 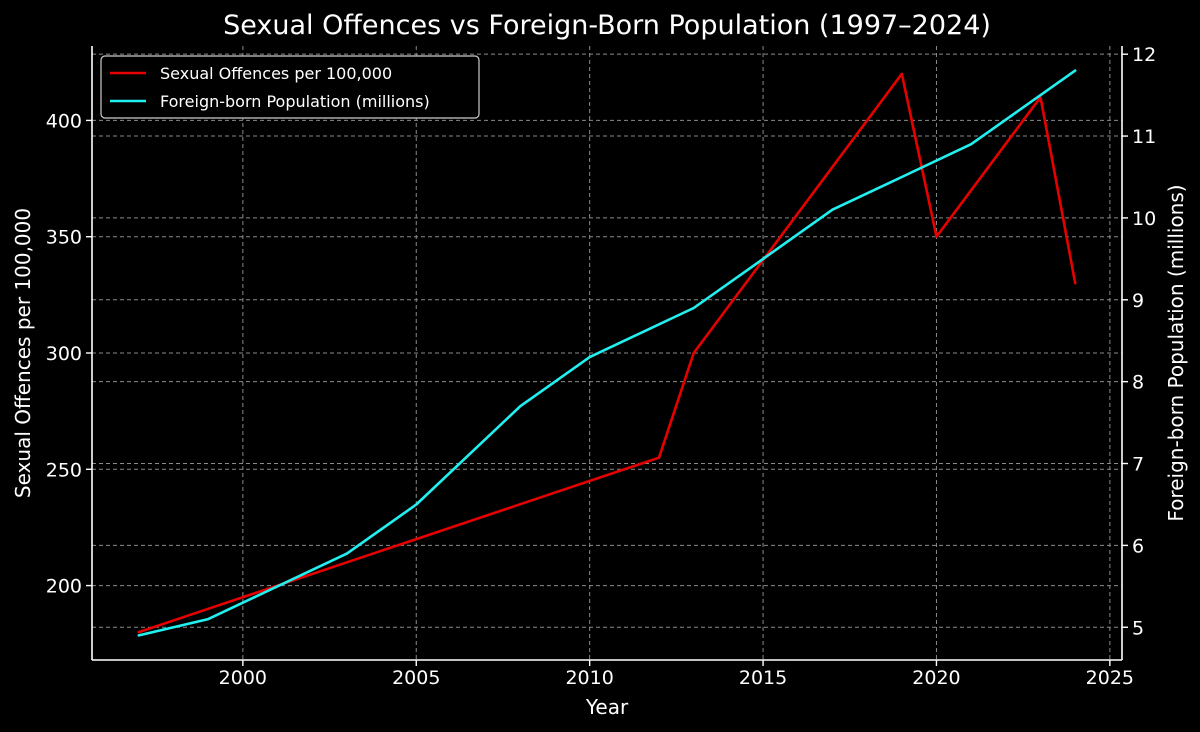 I want to click on legend-box, so click(x=290, y=87).